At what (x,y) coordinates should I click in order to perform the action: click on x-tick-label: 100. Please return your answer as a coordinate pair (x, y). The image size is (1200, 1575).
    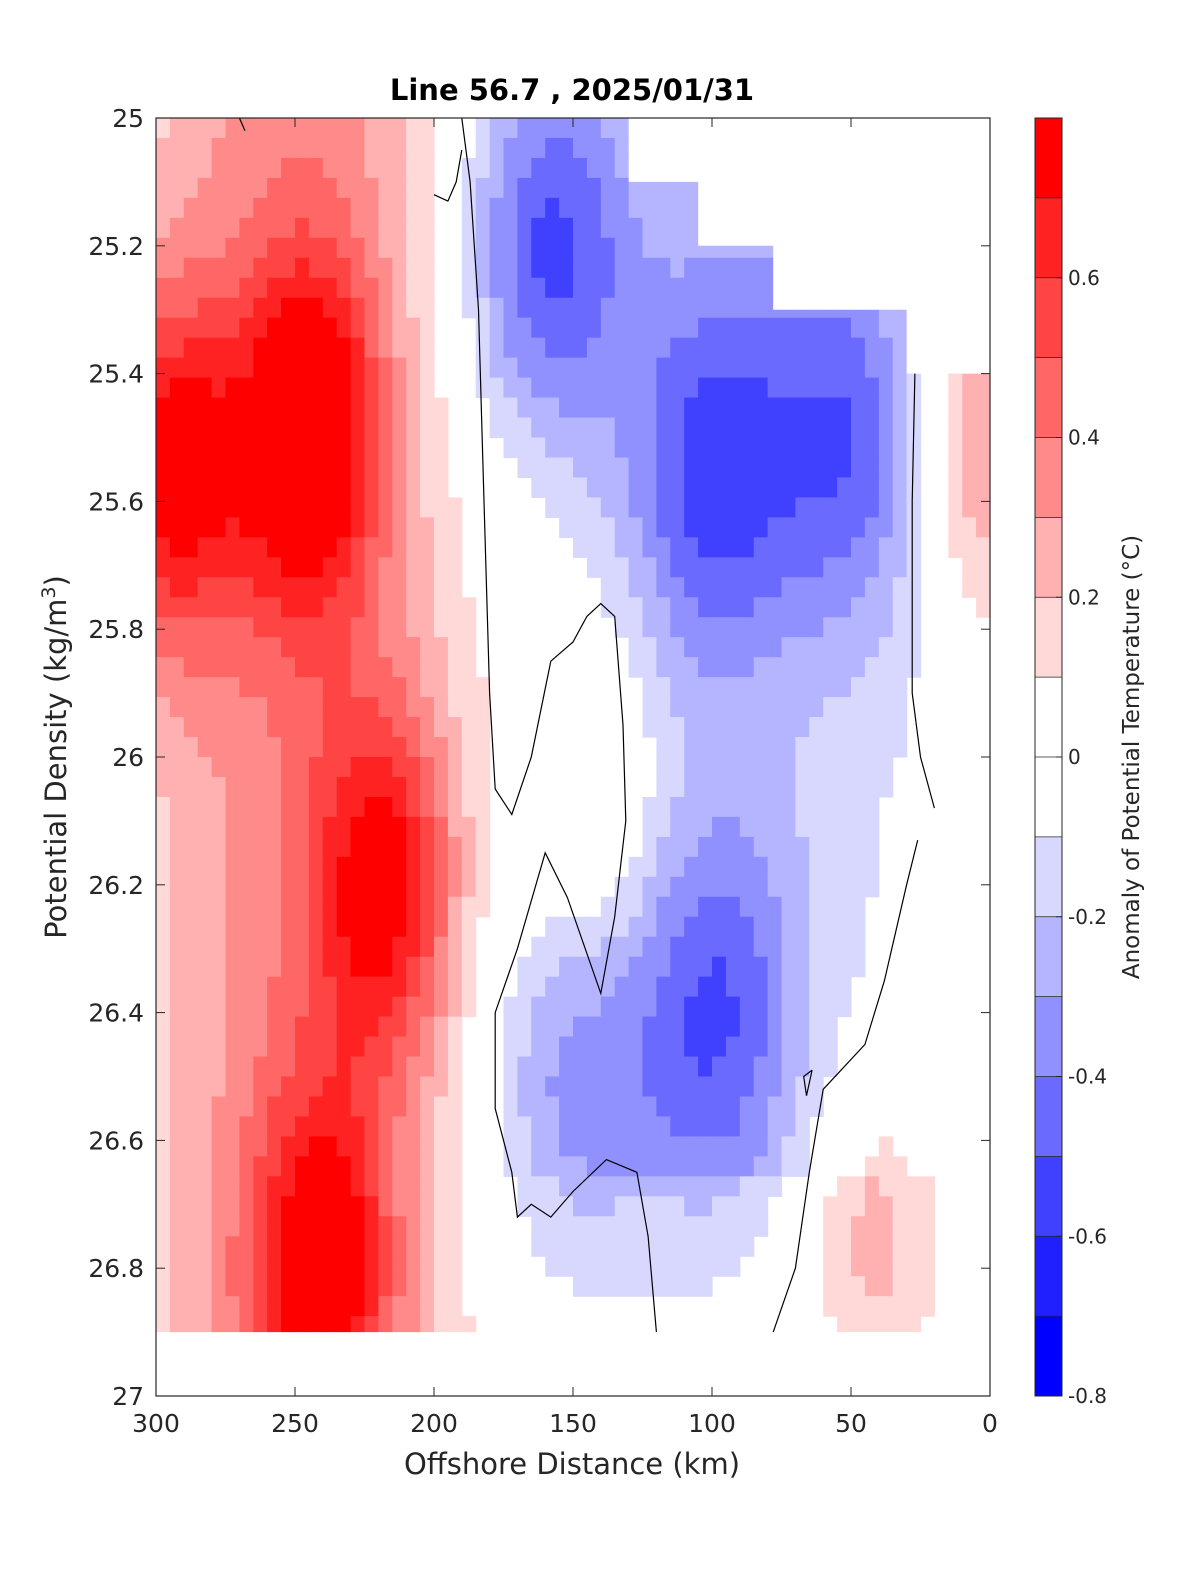
    Looking at the image, I should click on (712, 1423).